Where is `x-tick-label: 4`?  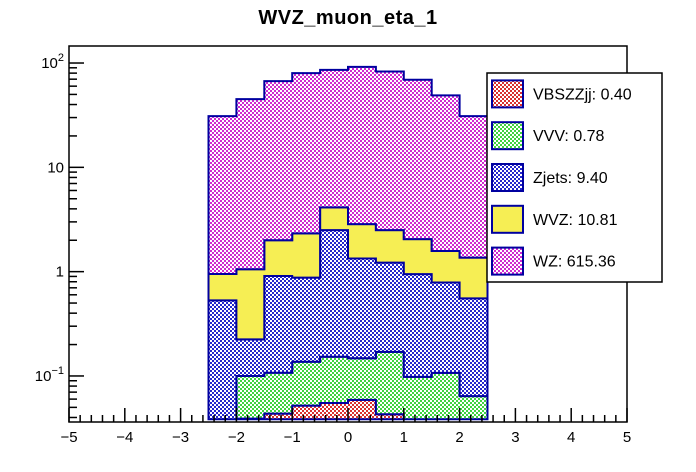
x-tick-label: 4 is located at coordinates (571, 437).